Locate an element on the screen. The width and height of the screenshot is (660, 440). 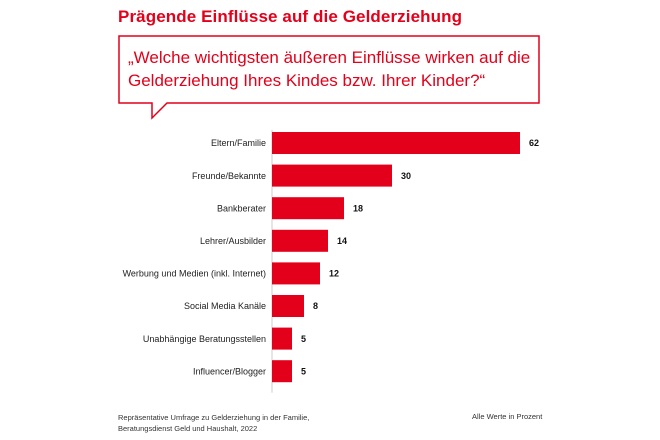
category-label: Social Media Kanäle is located at coordinates (225, 306).